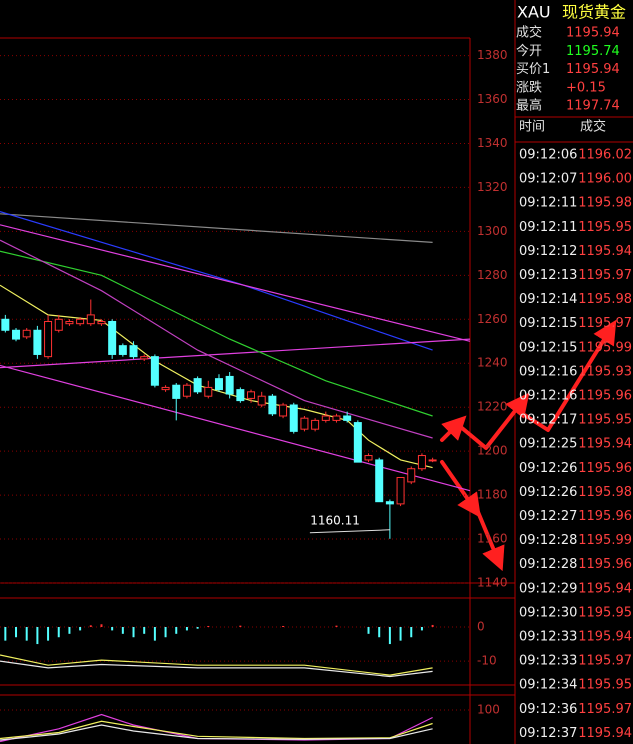  Describe the element at coordinates (548, 155) in the screenshot. I see `trade-time: 09:12:06` at that location.